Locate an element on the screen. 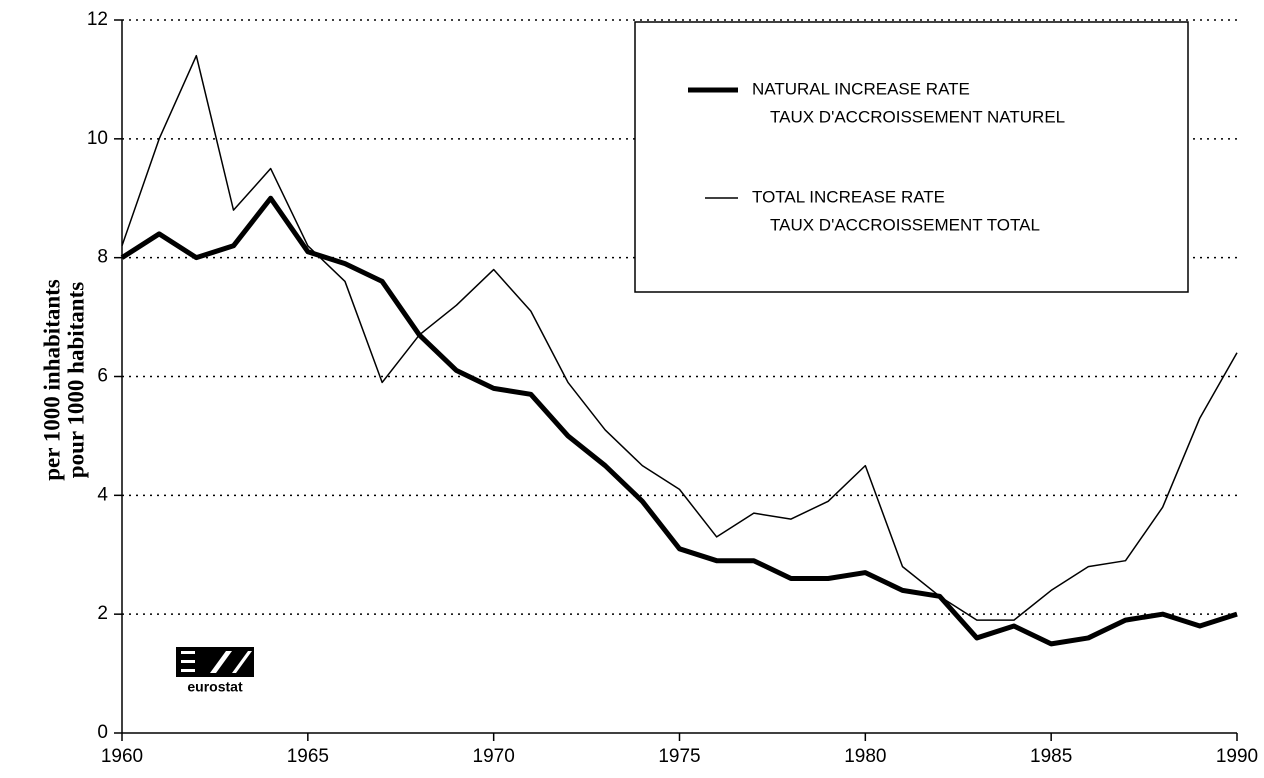 The width and height of the screenshot is (1264, 778). y-axis-label: per 1000 inhabitants is located at coordinates (51, 380).